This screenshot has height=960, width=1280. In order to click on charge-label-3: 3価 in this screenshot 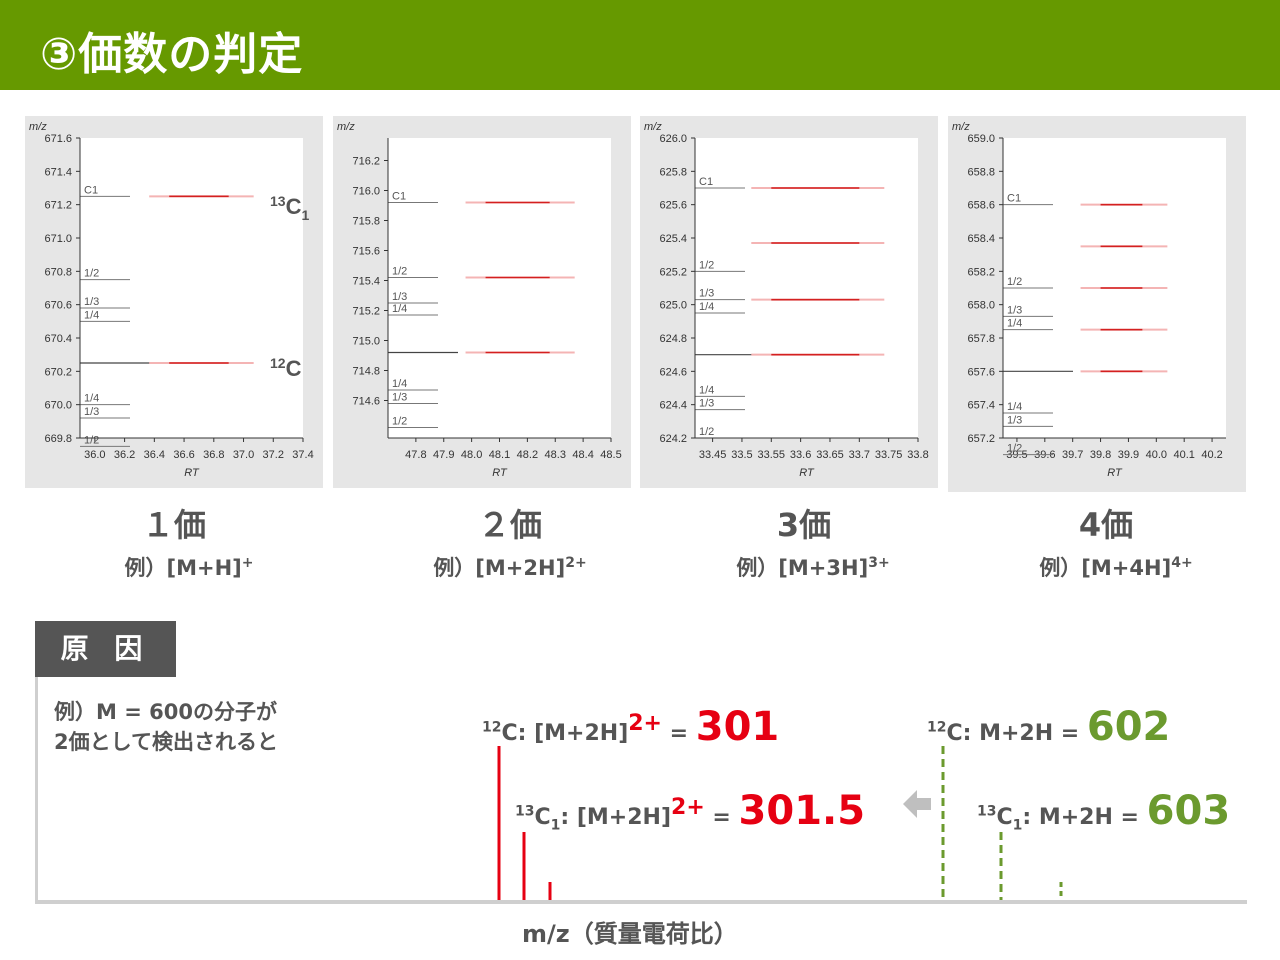, I will do `click(804, 525)`.